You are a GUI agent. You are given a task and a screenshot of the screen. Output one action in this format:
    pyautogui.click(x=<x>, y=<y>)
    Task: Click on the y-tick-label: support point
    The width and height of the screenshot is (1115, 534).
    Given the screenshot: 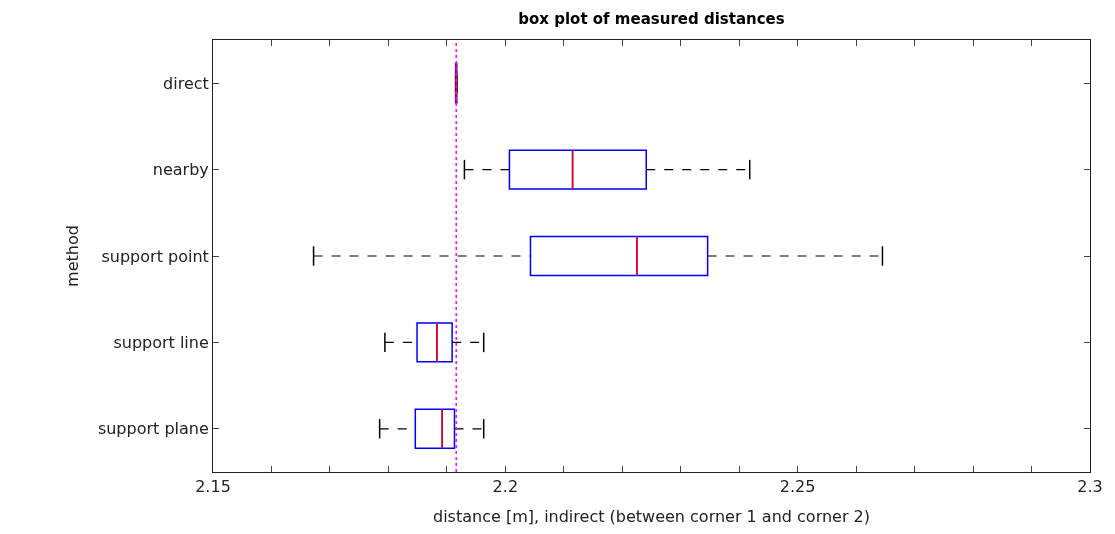 What is the action you would take?
    pyautogui.click(x=155, y=256)
    